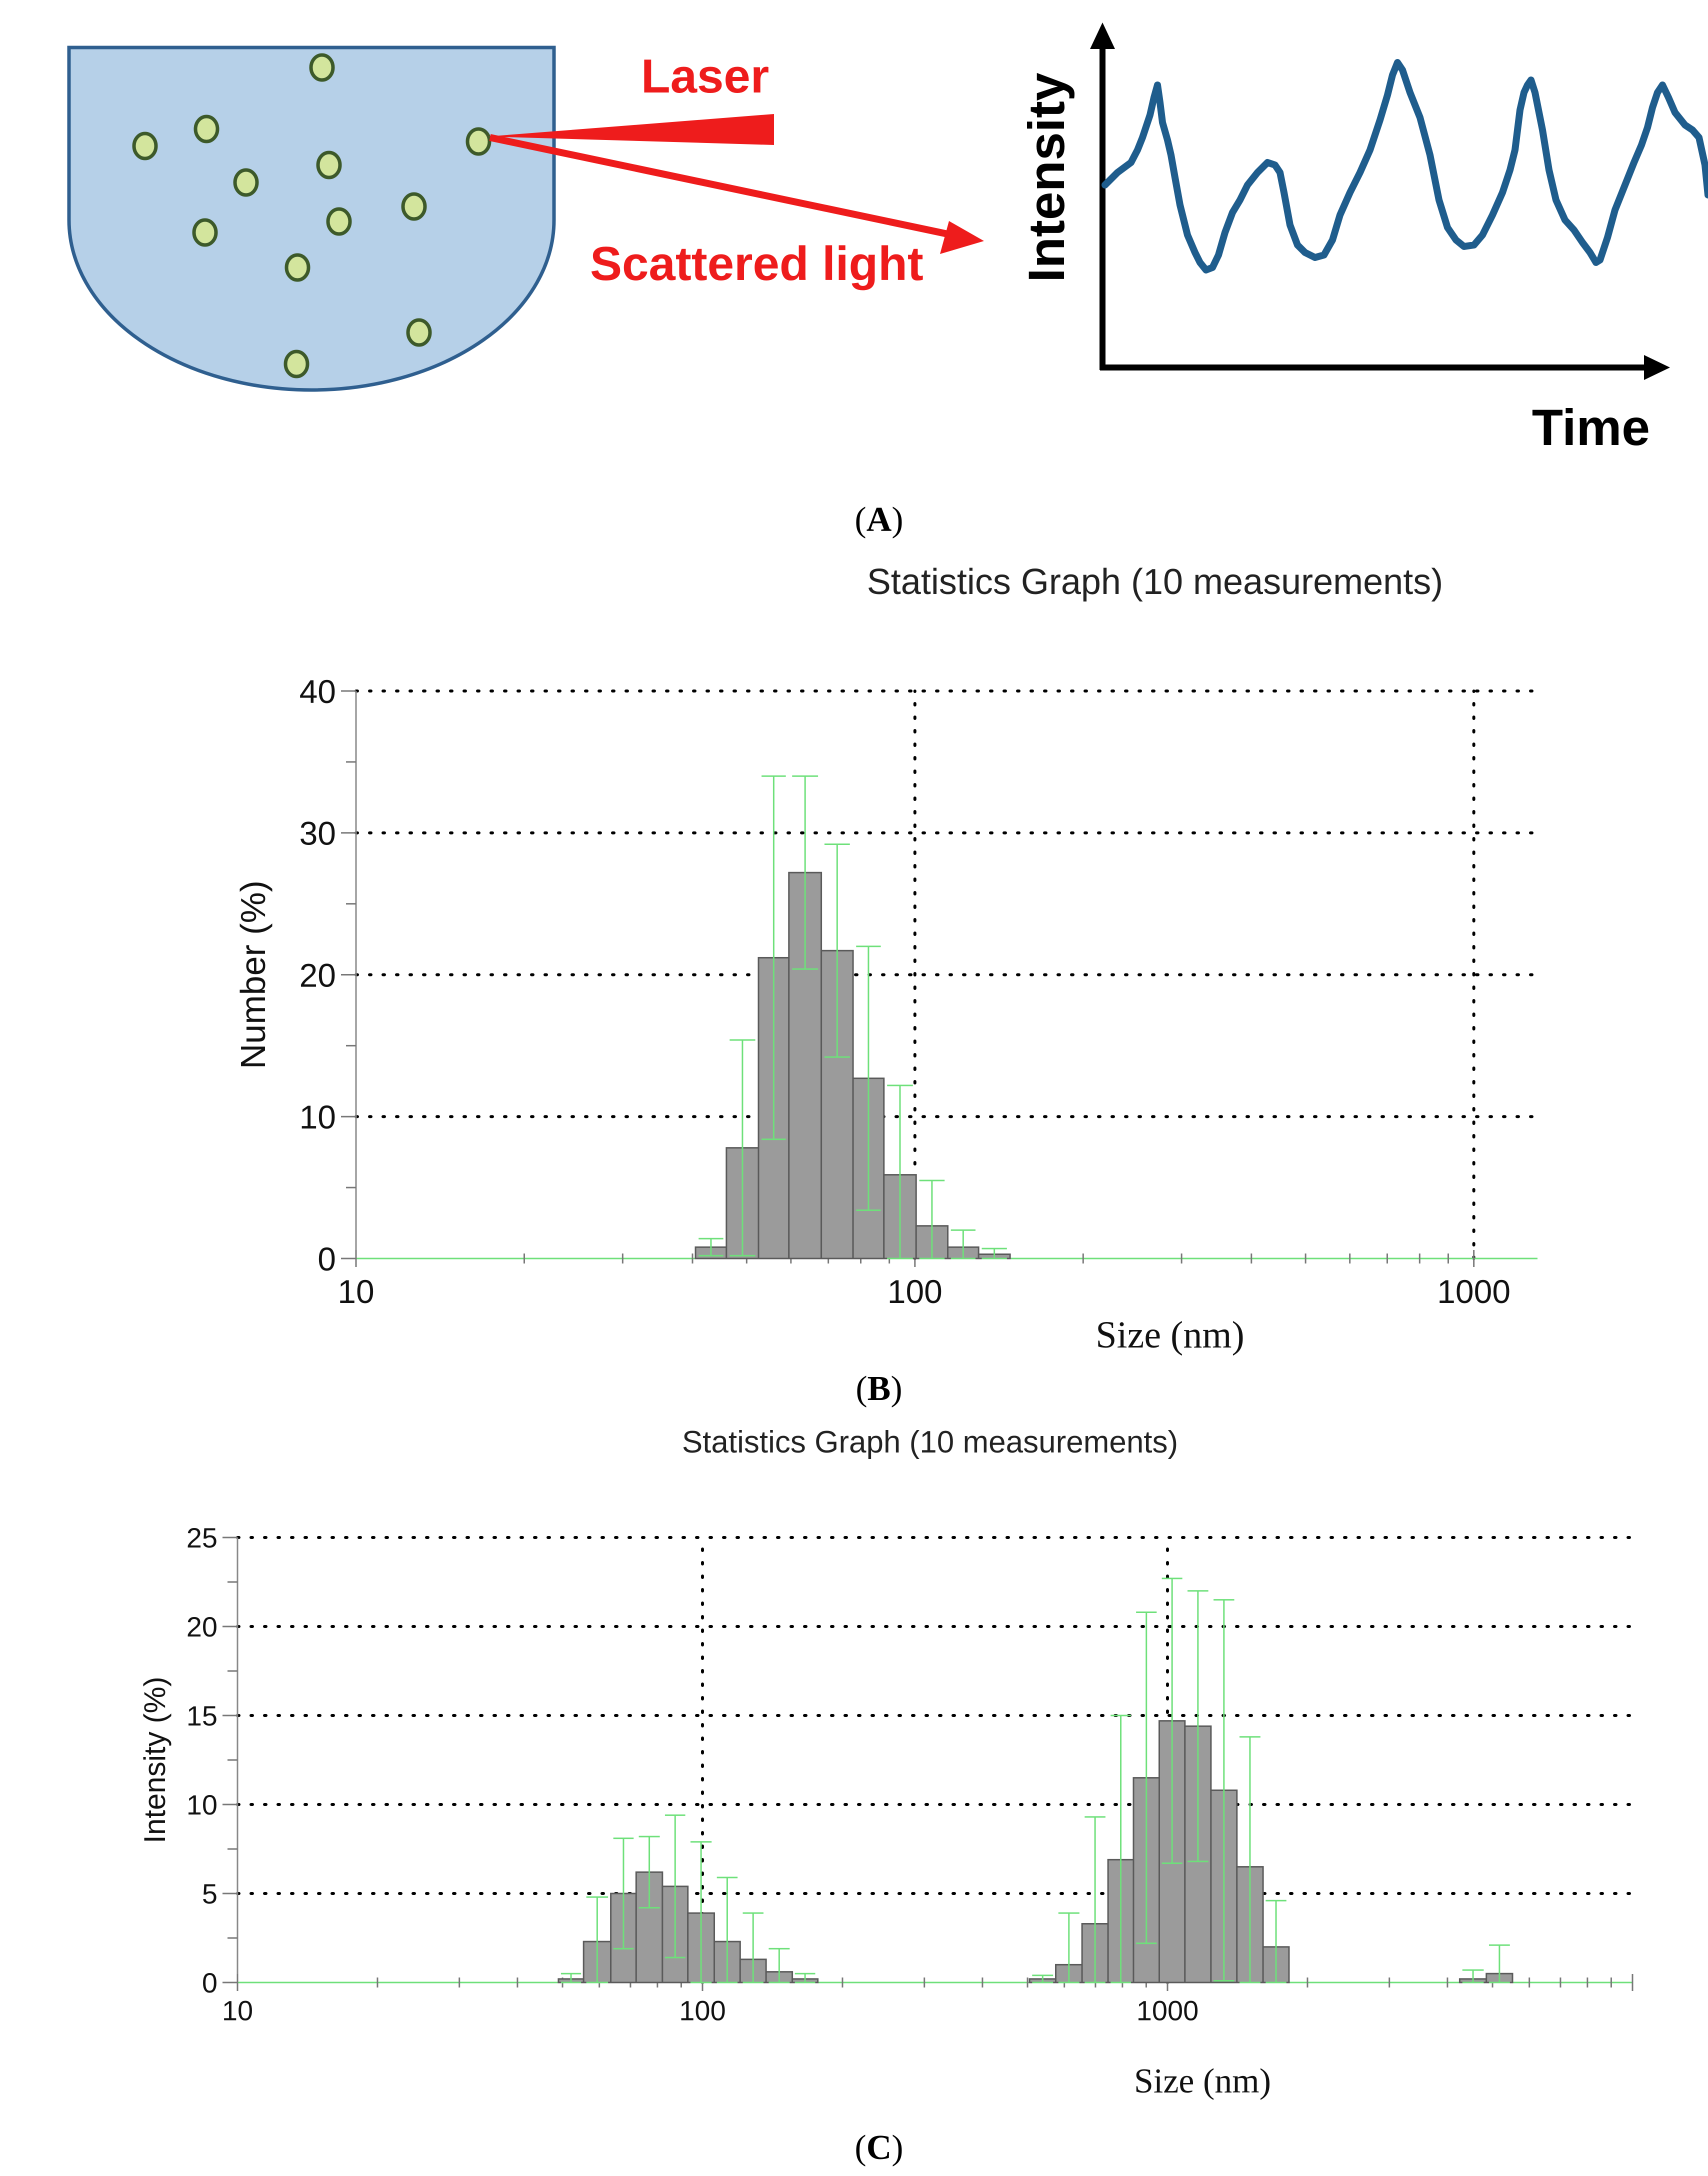 This screenshot has height=2176, width=1708. What do you see at coordinates (155, 1759) in the screenshot?
I see `y-axis-label: Intensity (%)` at bounding box center [155, 1759].